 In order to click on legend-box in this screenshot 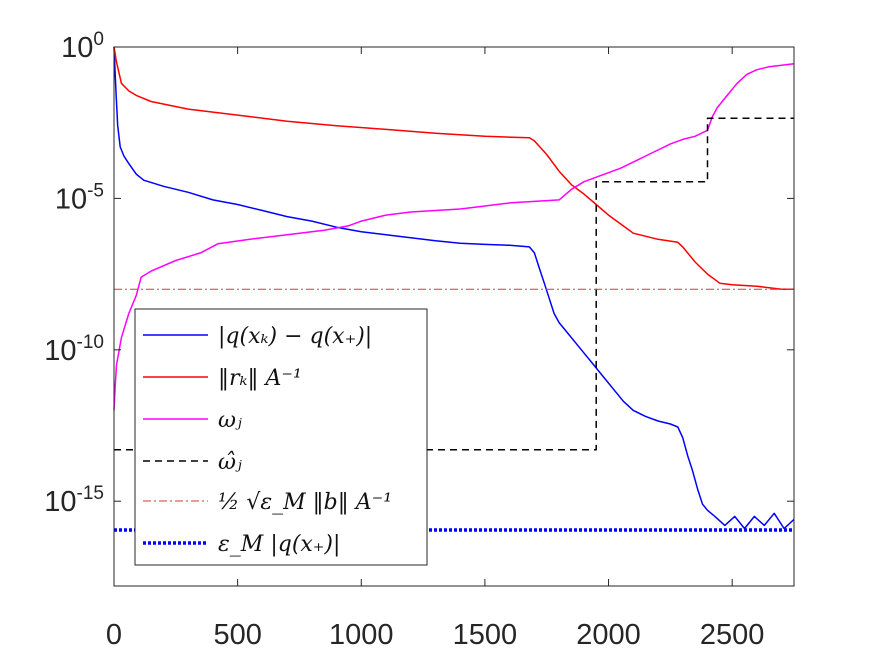, I will do `click(281, 437)`.